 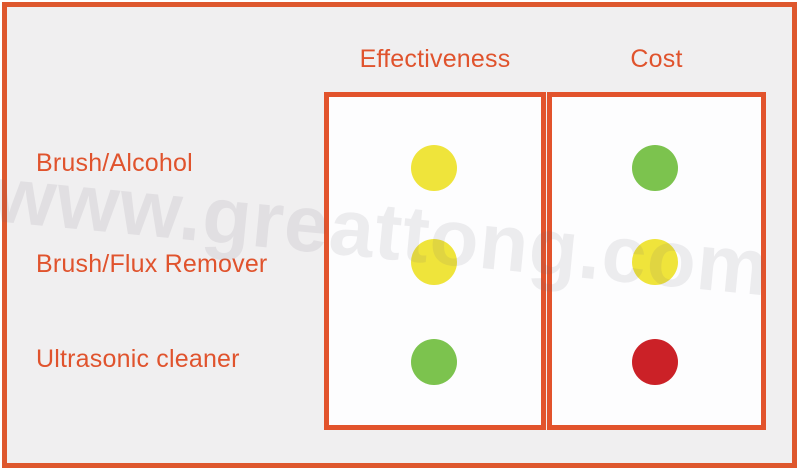 I want to click on column-header-cost: Cost, so click(x=656, y=59).